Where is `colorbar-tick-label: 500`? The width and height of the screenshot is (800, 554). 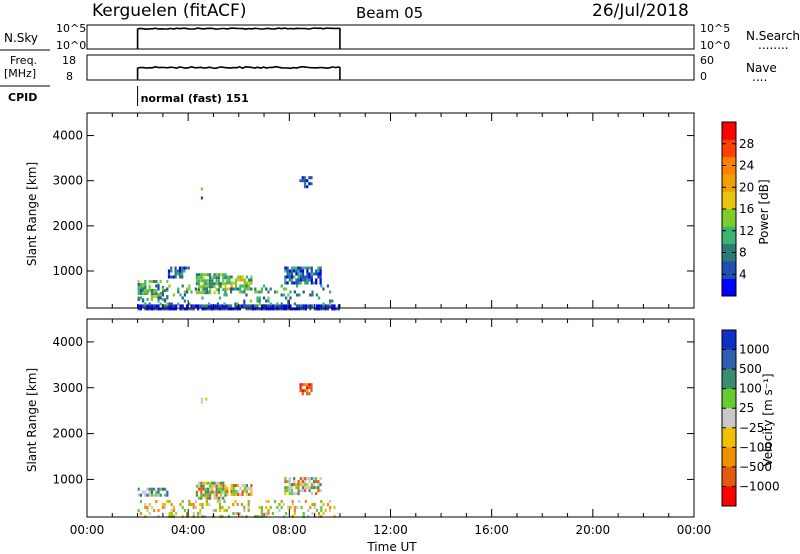
colorbar-tick-label: 500 is located at coordinates (750, 369).